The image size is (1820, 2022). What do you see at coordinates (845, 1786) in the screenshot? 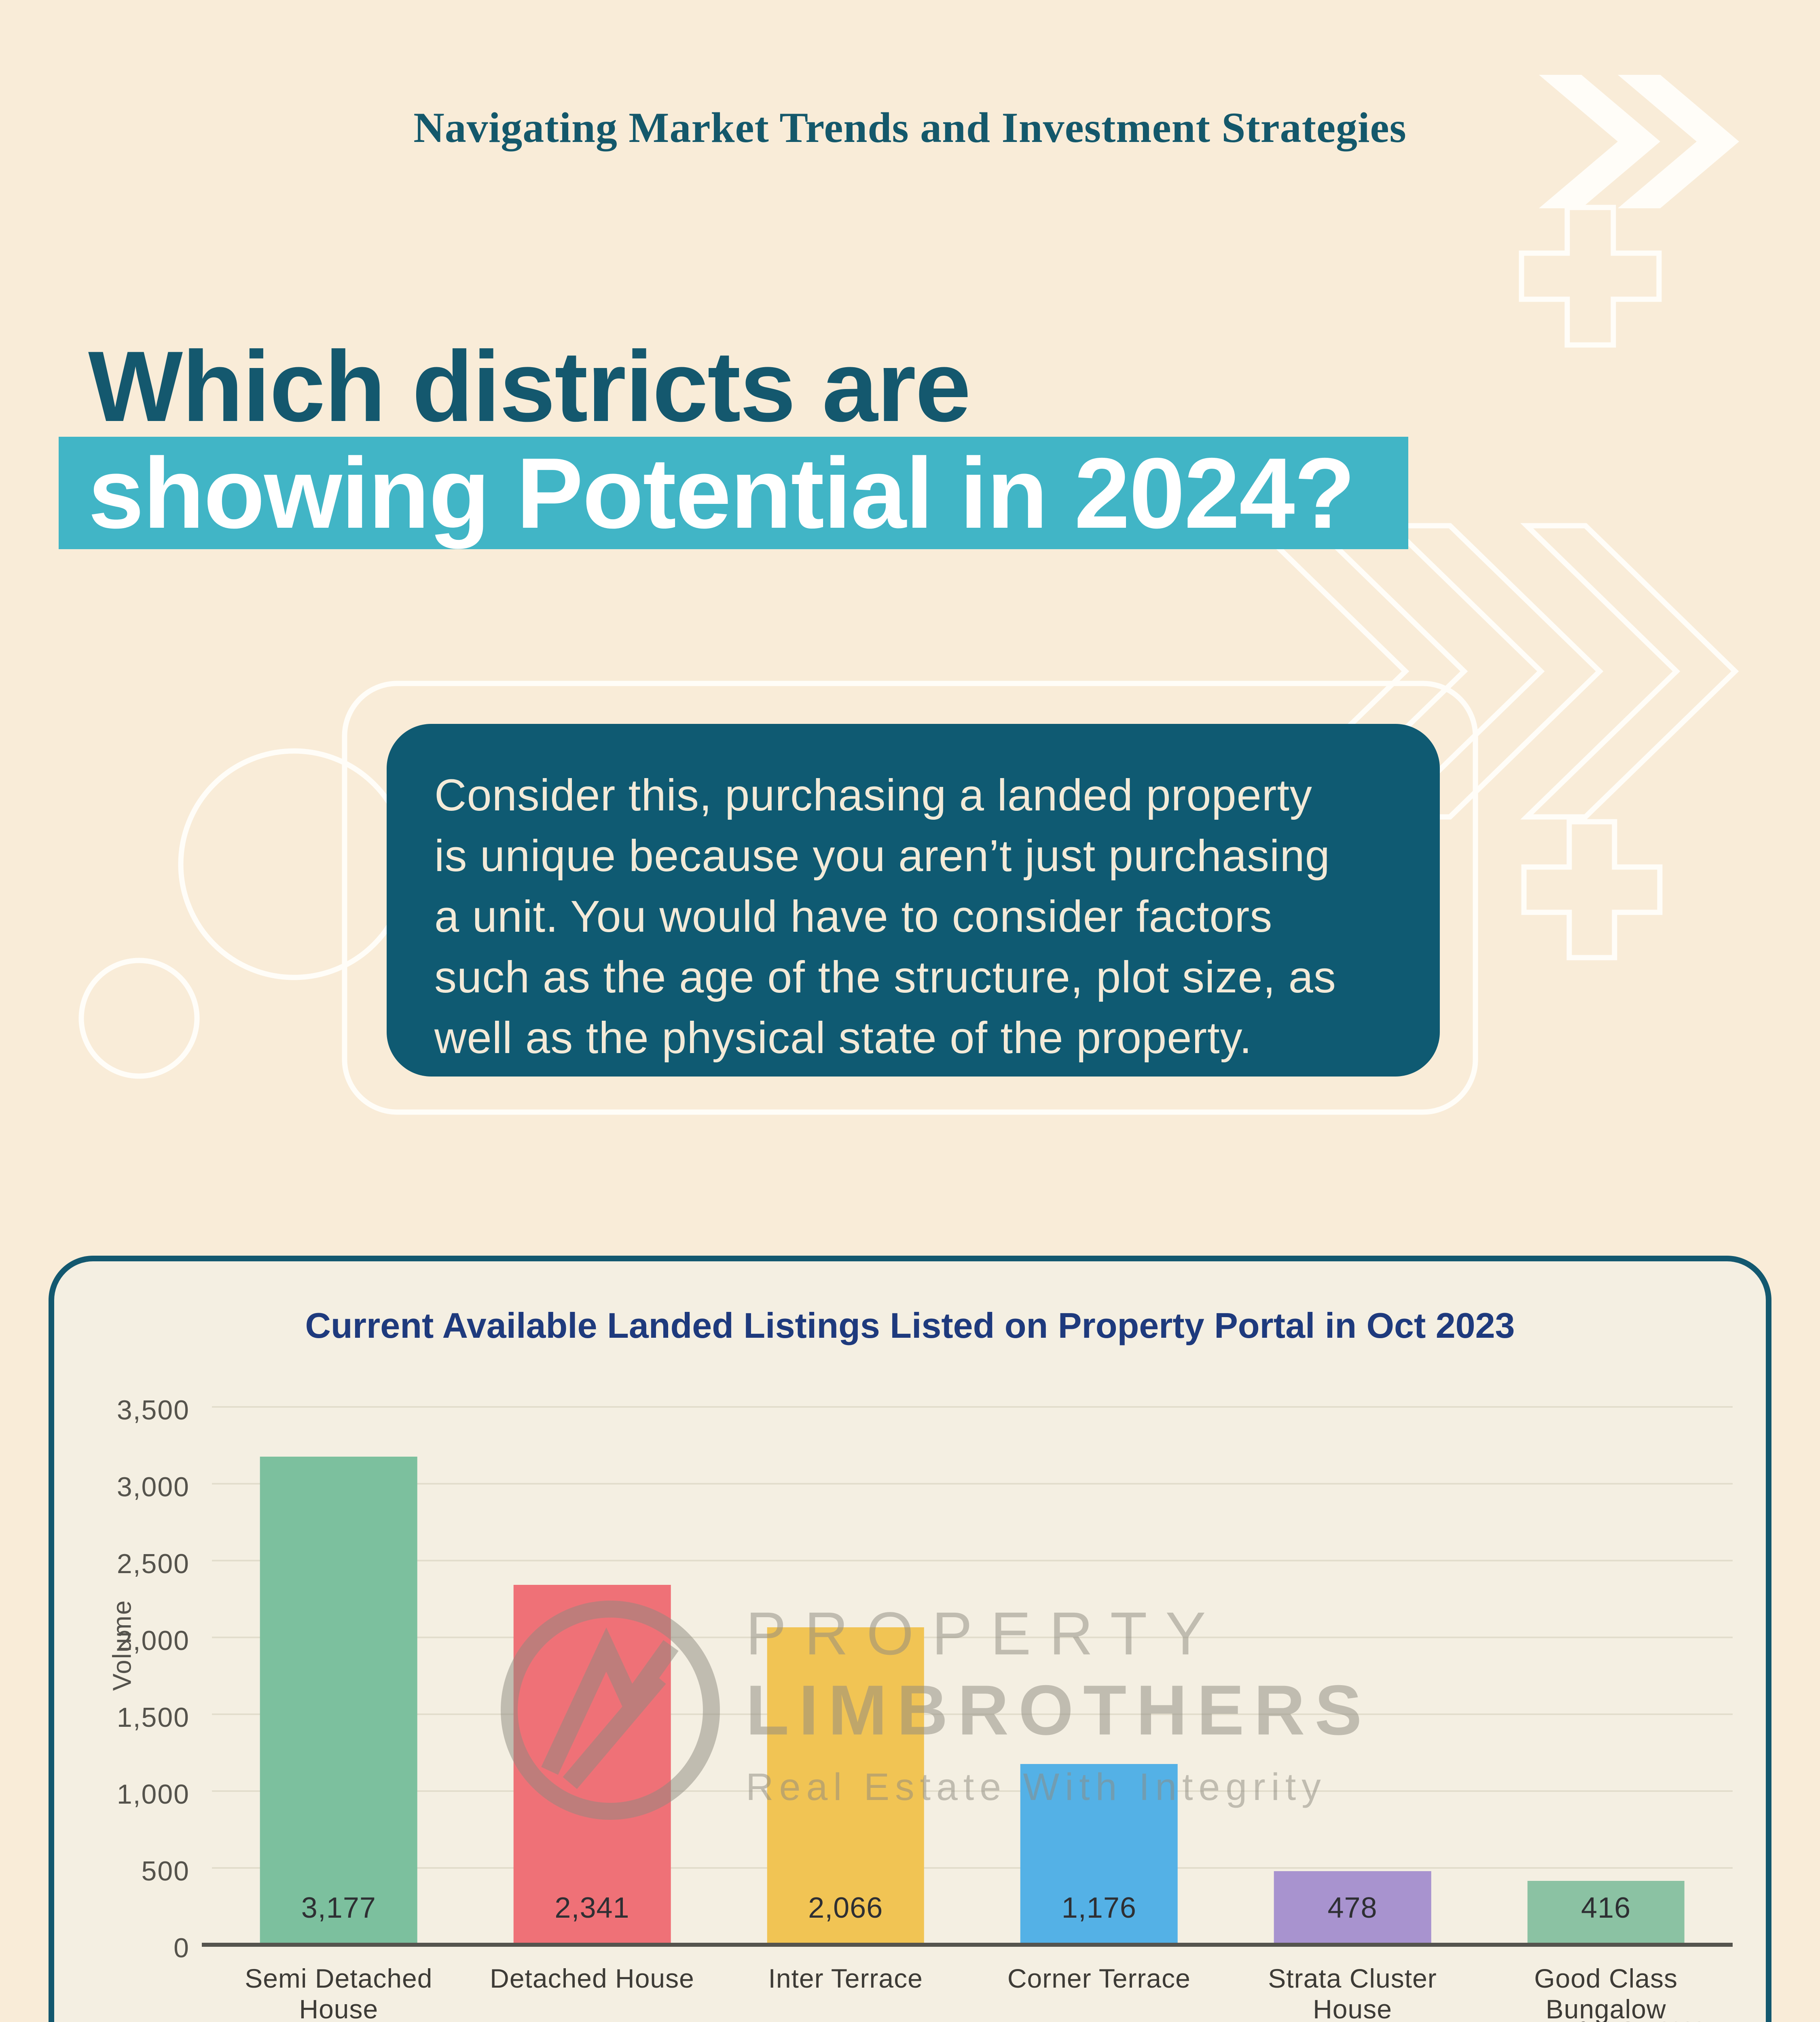
I see `bar: 2,066` at bounding box center [845, 1786].